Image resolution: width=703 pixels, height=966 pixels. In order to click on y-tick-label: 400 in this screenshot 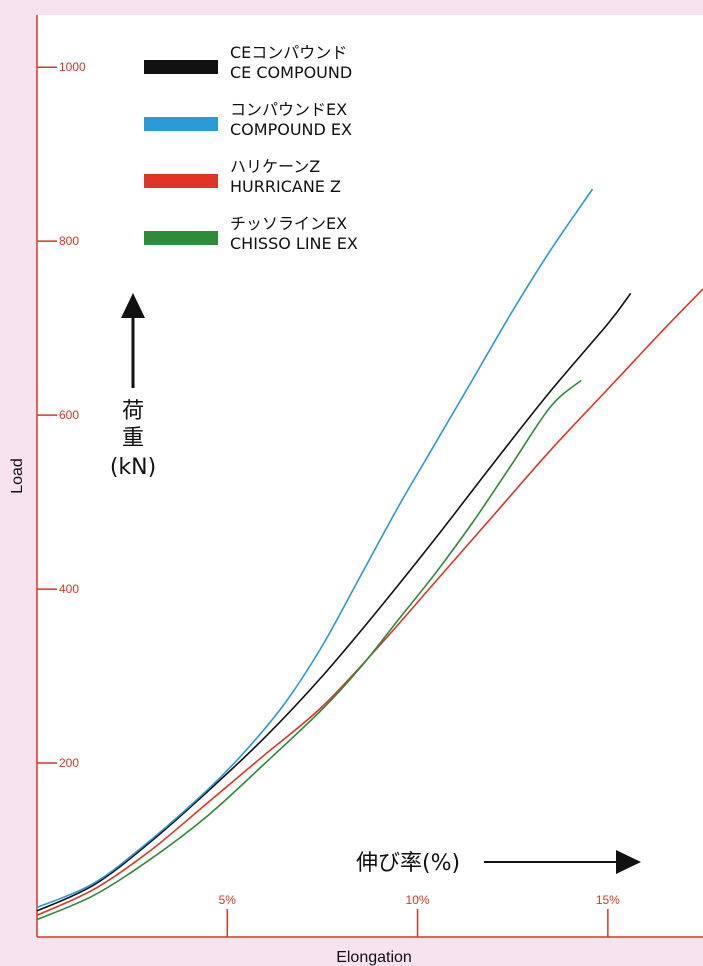, I will do `click(69, 589)`.